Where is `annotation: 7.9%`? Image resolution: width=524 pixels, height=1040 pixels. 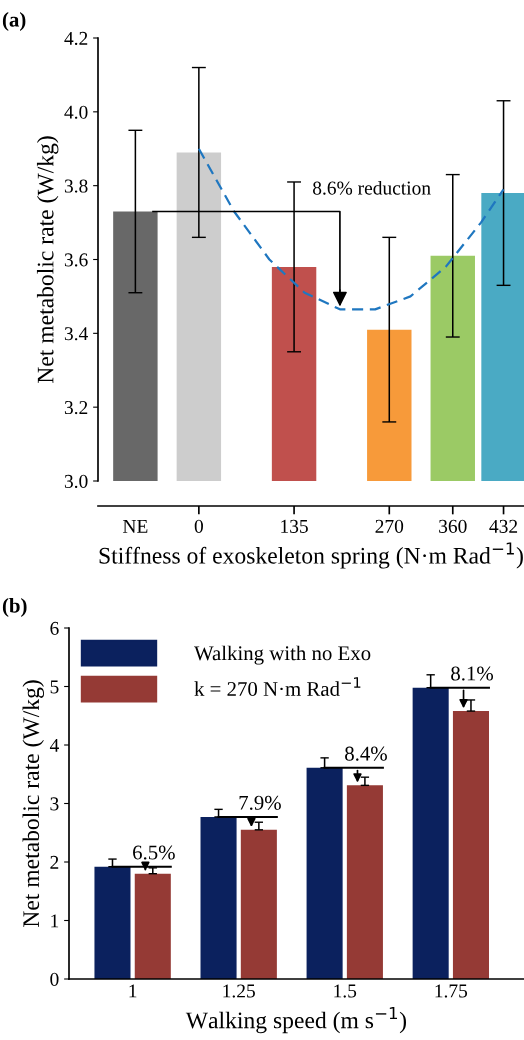 annotation: 7.9% is located at coordinates (260, 802).